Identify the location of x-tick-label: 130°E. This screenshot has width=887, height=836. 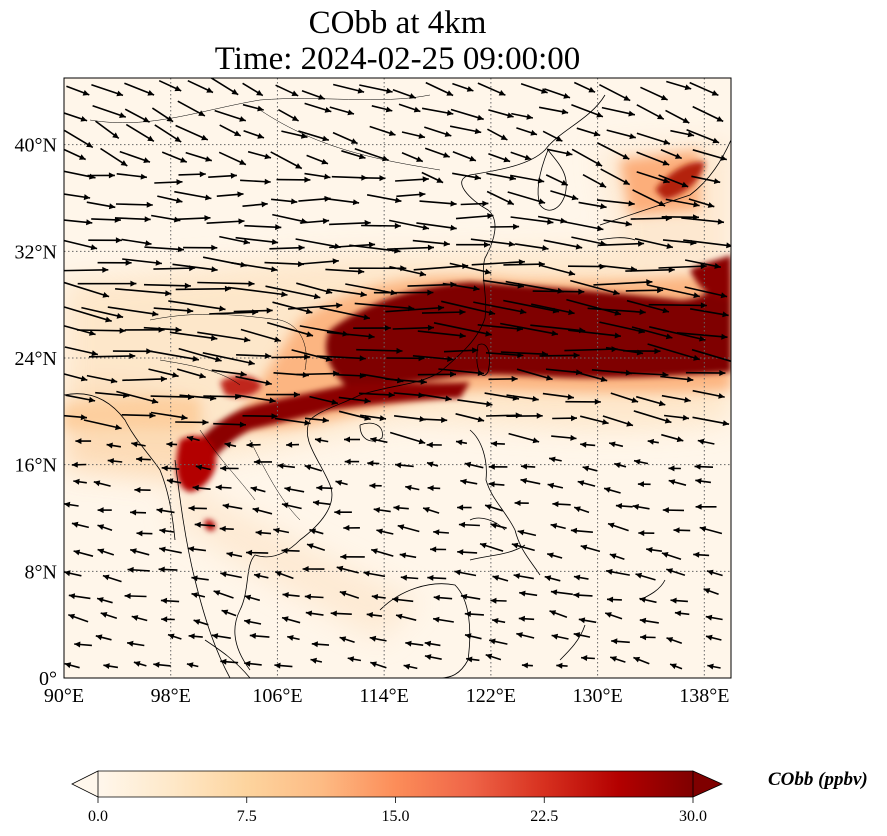
(597, 696).